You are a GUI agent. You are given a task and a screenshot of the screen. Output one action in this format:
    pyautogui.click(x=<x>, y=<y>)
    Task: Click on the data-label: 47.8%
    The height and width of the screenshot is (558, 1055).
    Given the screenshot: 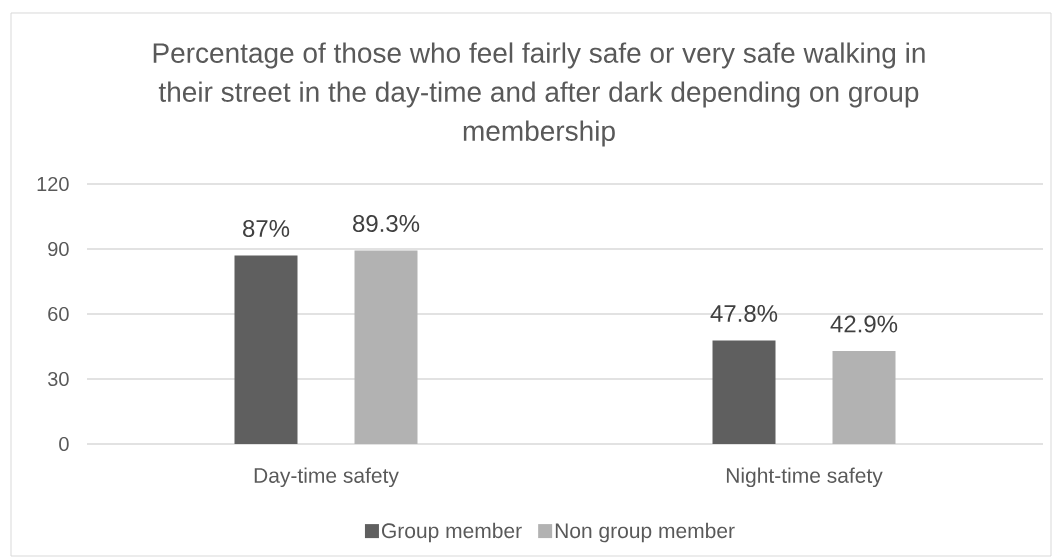 What is the action you would take?
    pyautogui.click(x=744, y=313)
    